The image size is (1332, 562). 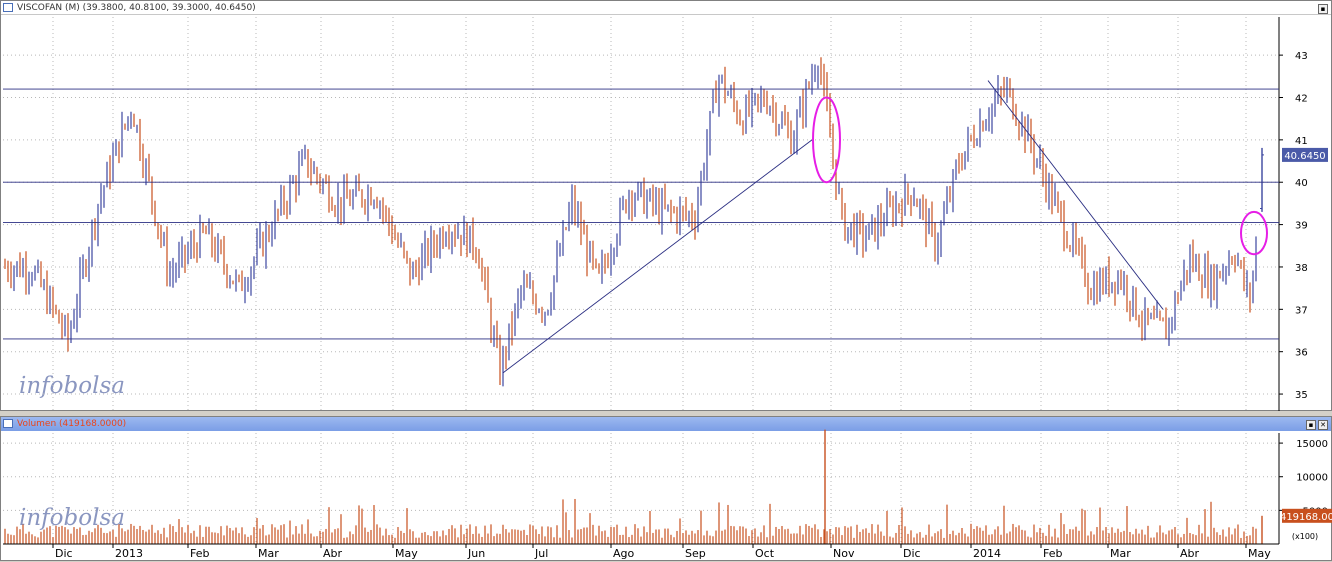 I want to click on x-tick-label: Ago, so click(x=624, y=553).